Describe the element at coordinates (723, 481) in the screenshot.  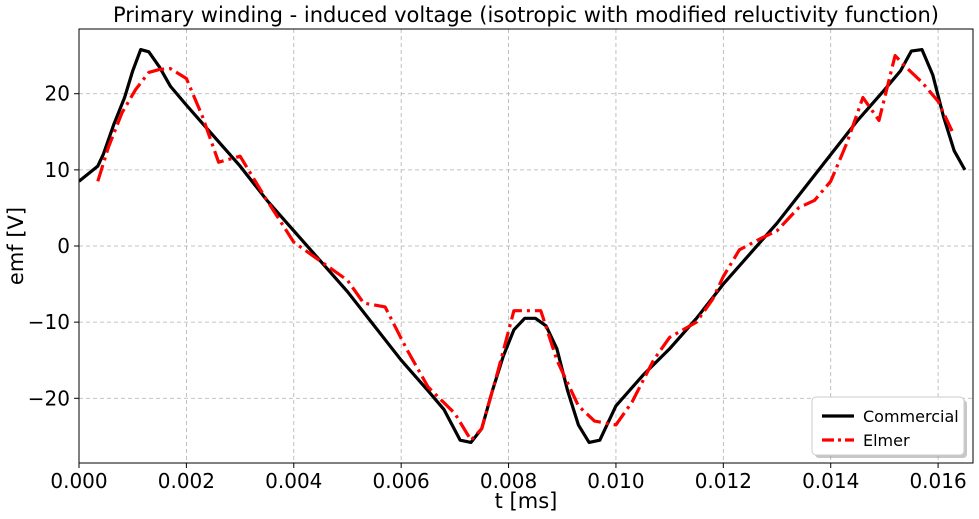
I see `x-tick-label: 0.012` at that location.